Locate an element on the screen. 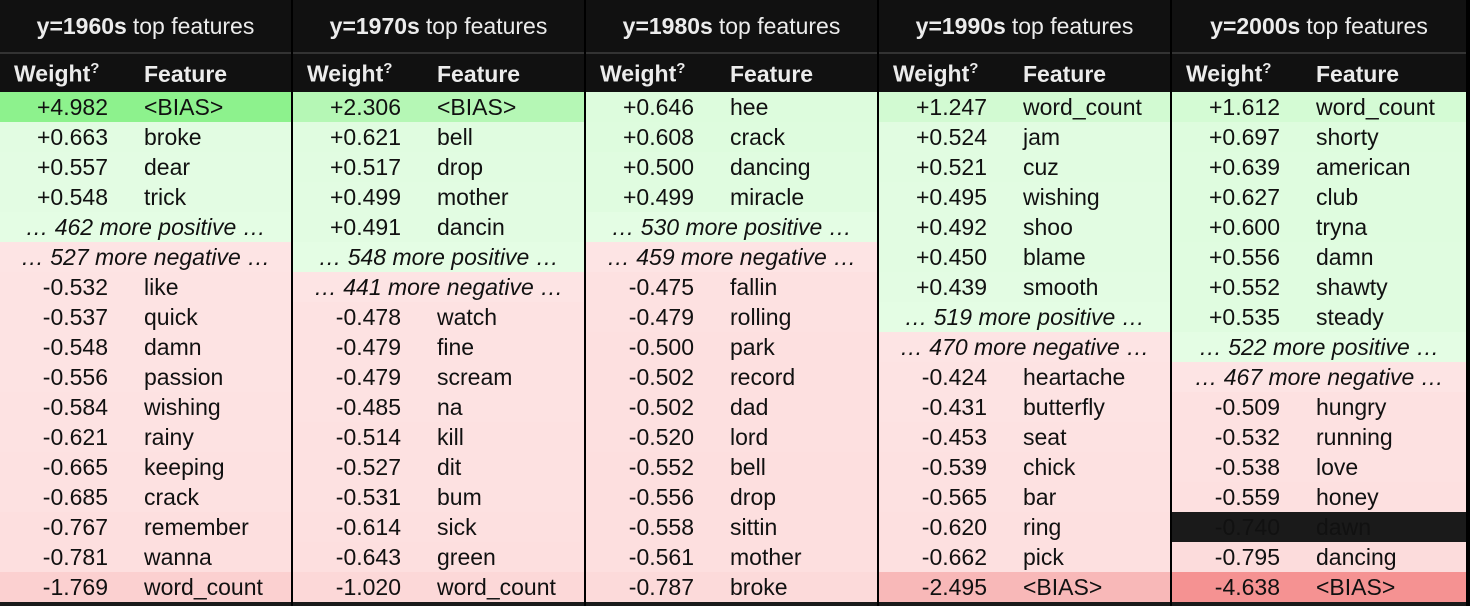 The image size is (1470, 606). table-row: +0.697 shorty is located at coordinates (1319, 137).